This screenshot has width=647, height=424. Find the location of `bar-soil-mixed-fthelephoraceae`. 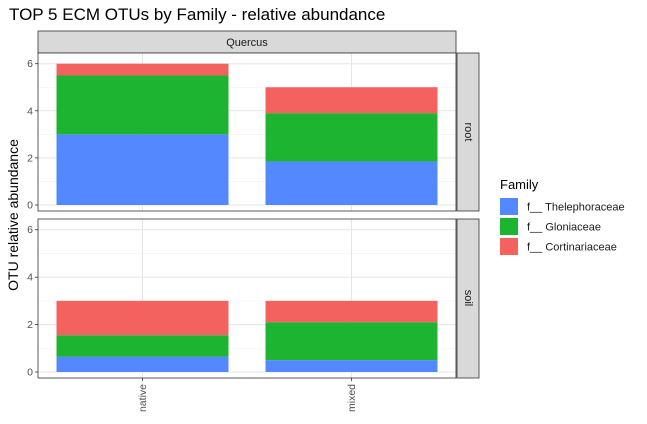

bar-soil-mixed-fthelephoraceae is located at coordinates (351, 366).